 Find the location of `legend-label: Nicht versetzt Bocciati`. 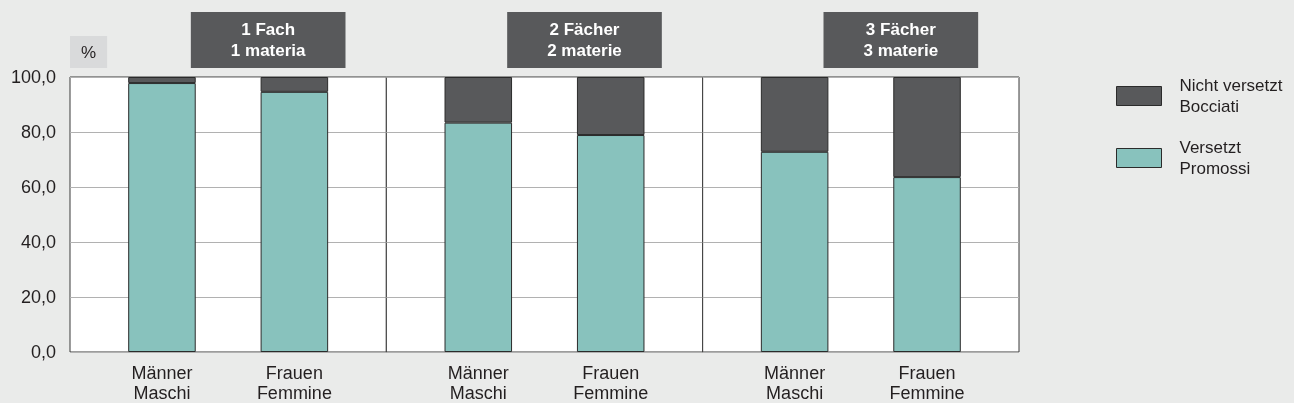

legend-label: Nicht versetzt Bocciati is located at coordinates (1231, 96).